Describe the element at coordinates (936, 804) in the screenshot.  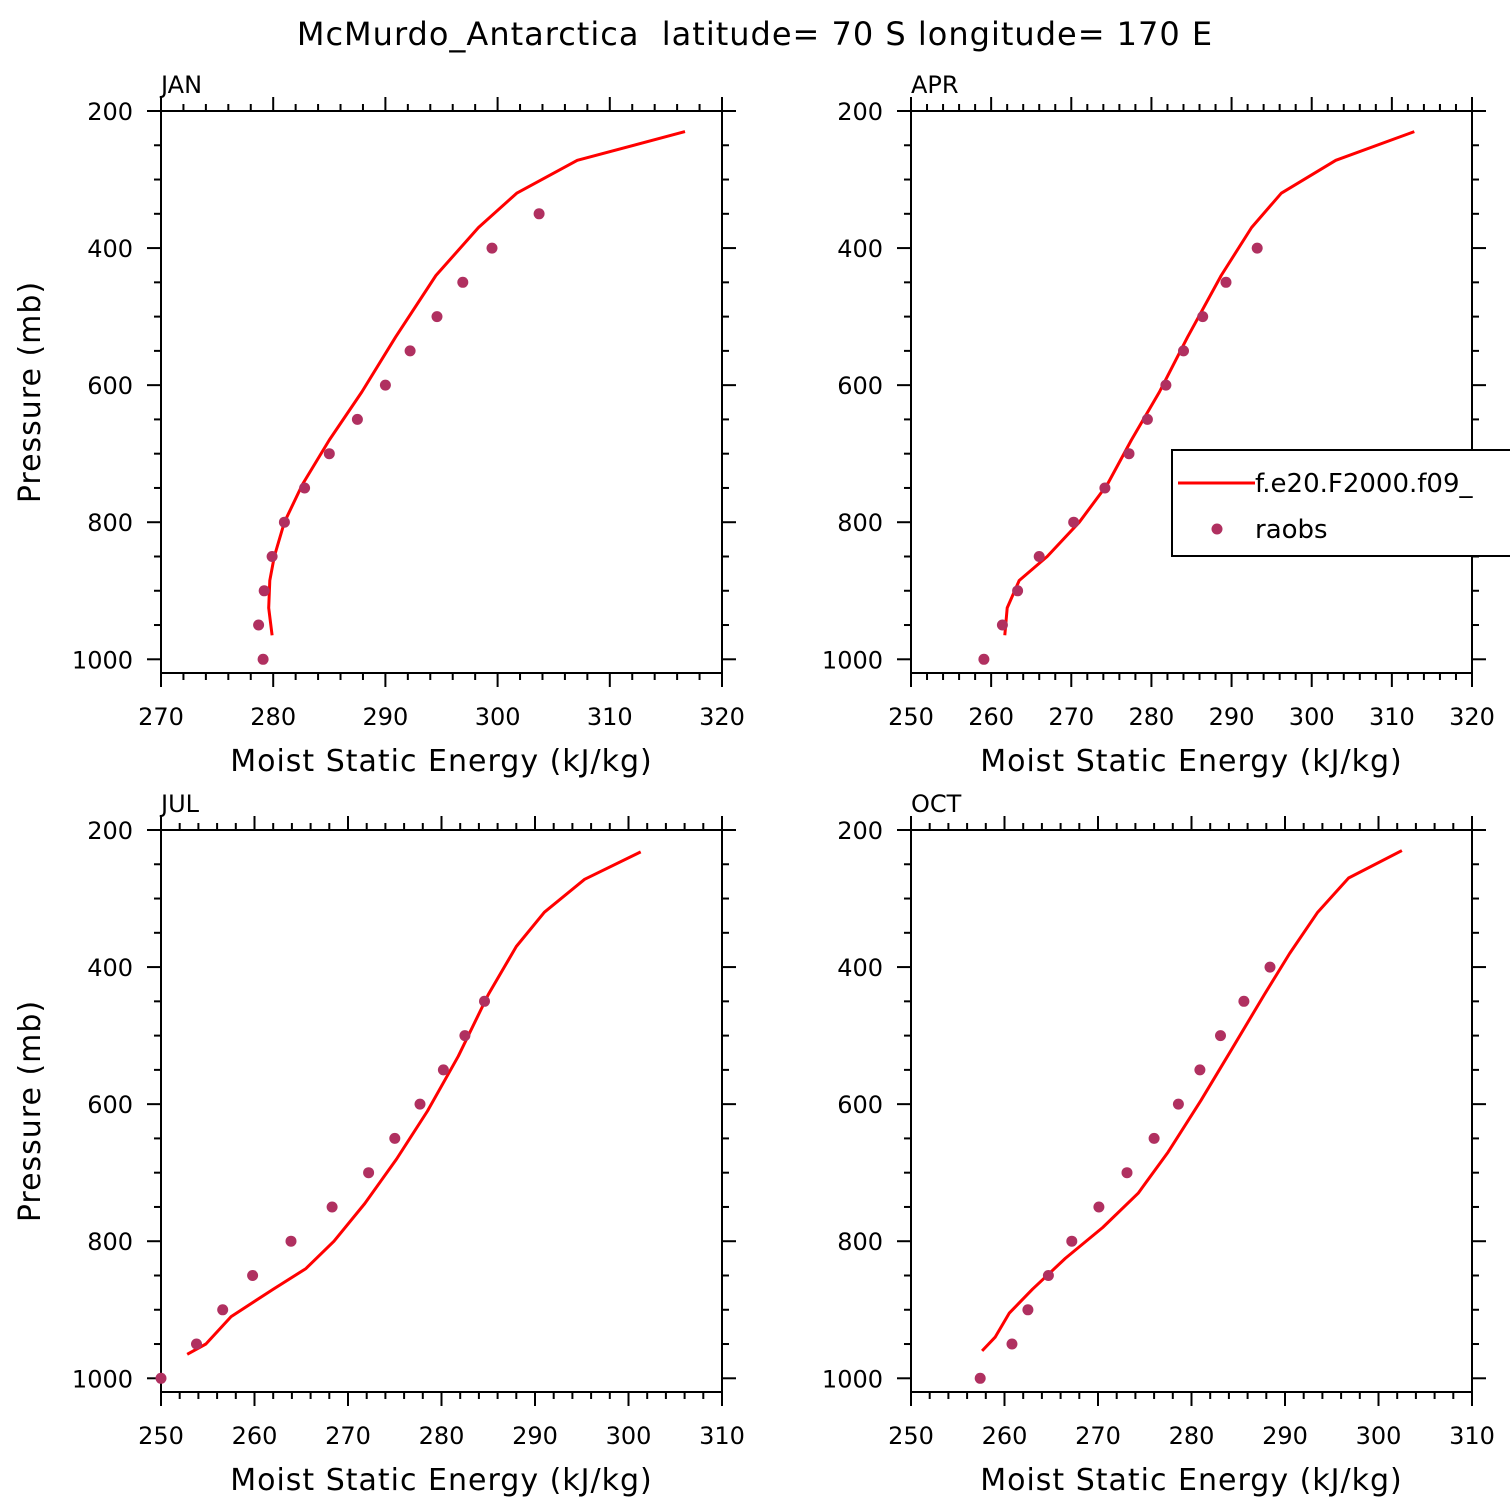
I see `panel-title: OCT` at that location.